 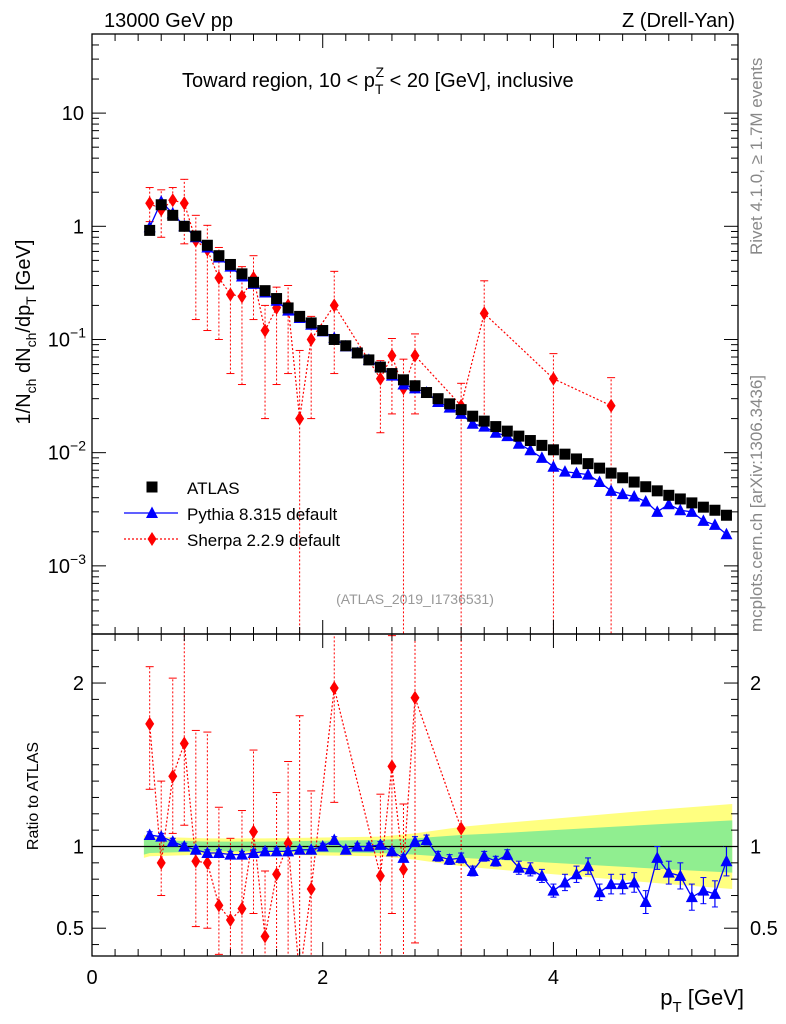 I want to click on ratio-ytick-label-right: 1, so click(x=755, y=847).